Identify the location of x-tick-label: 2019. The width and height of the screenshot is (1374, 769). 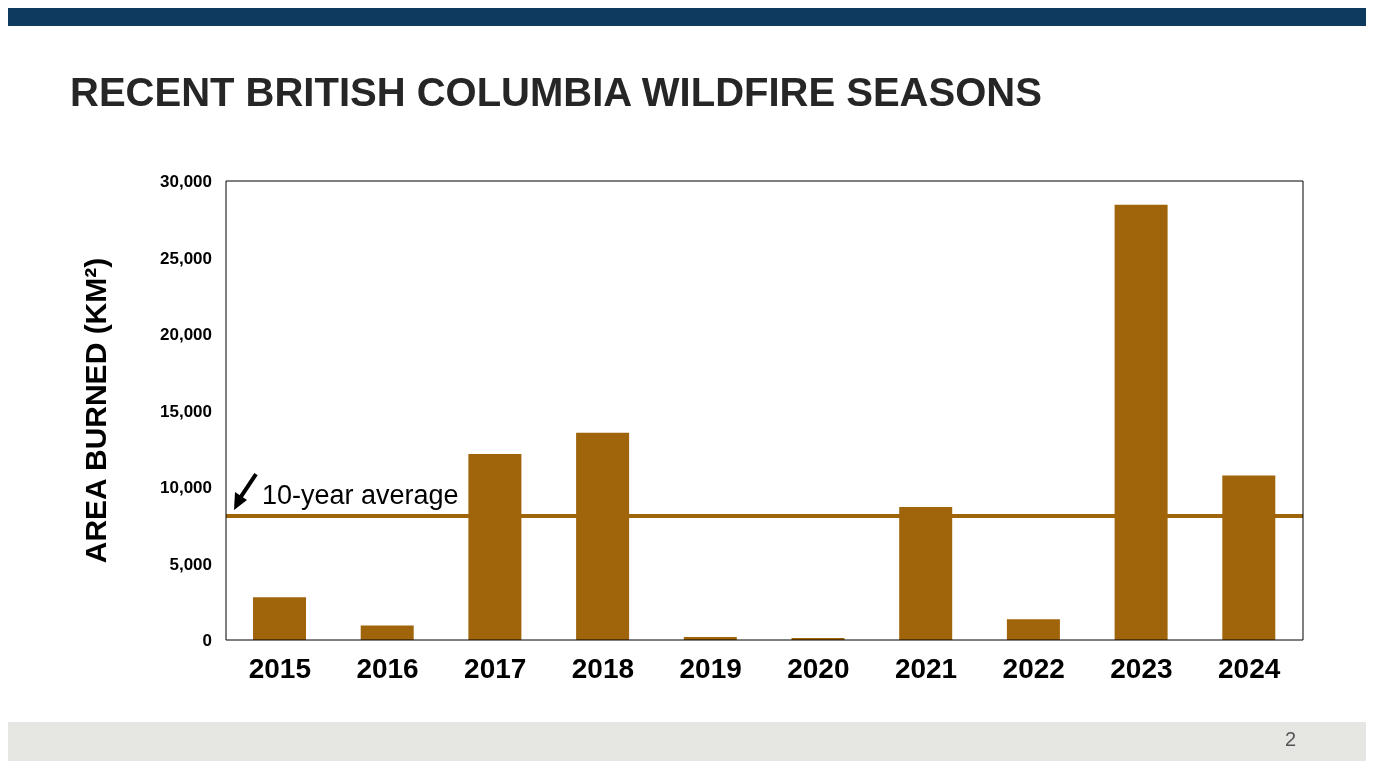
(710, 668).